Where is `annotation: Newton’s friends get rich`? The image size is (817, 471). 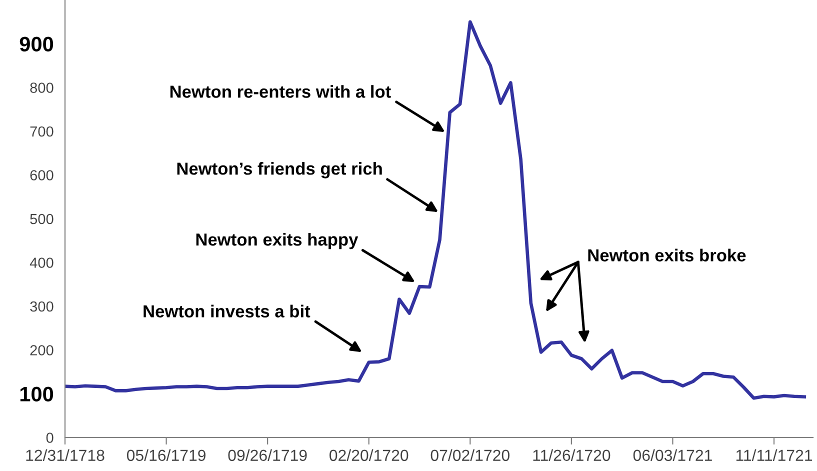
annotation: Newton’s friends get rich is located at coordinates (279, 170).